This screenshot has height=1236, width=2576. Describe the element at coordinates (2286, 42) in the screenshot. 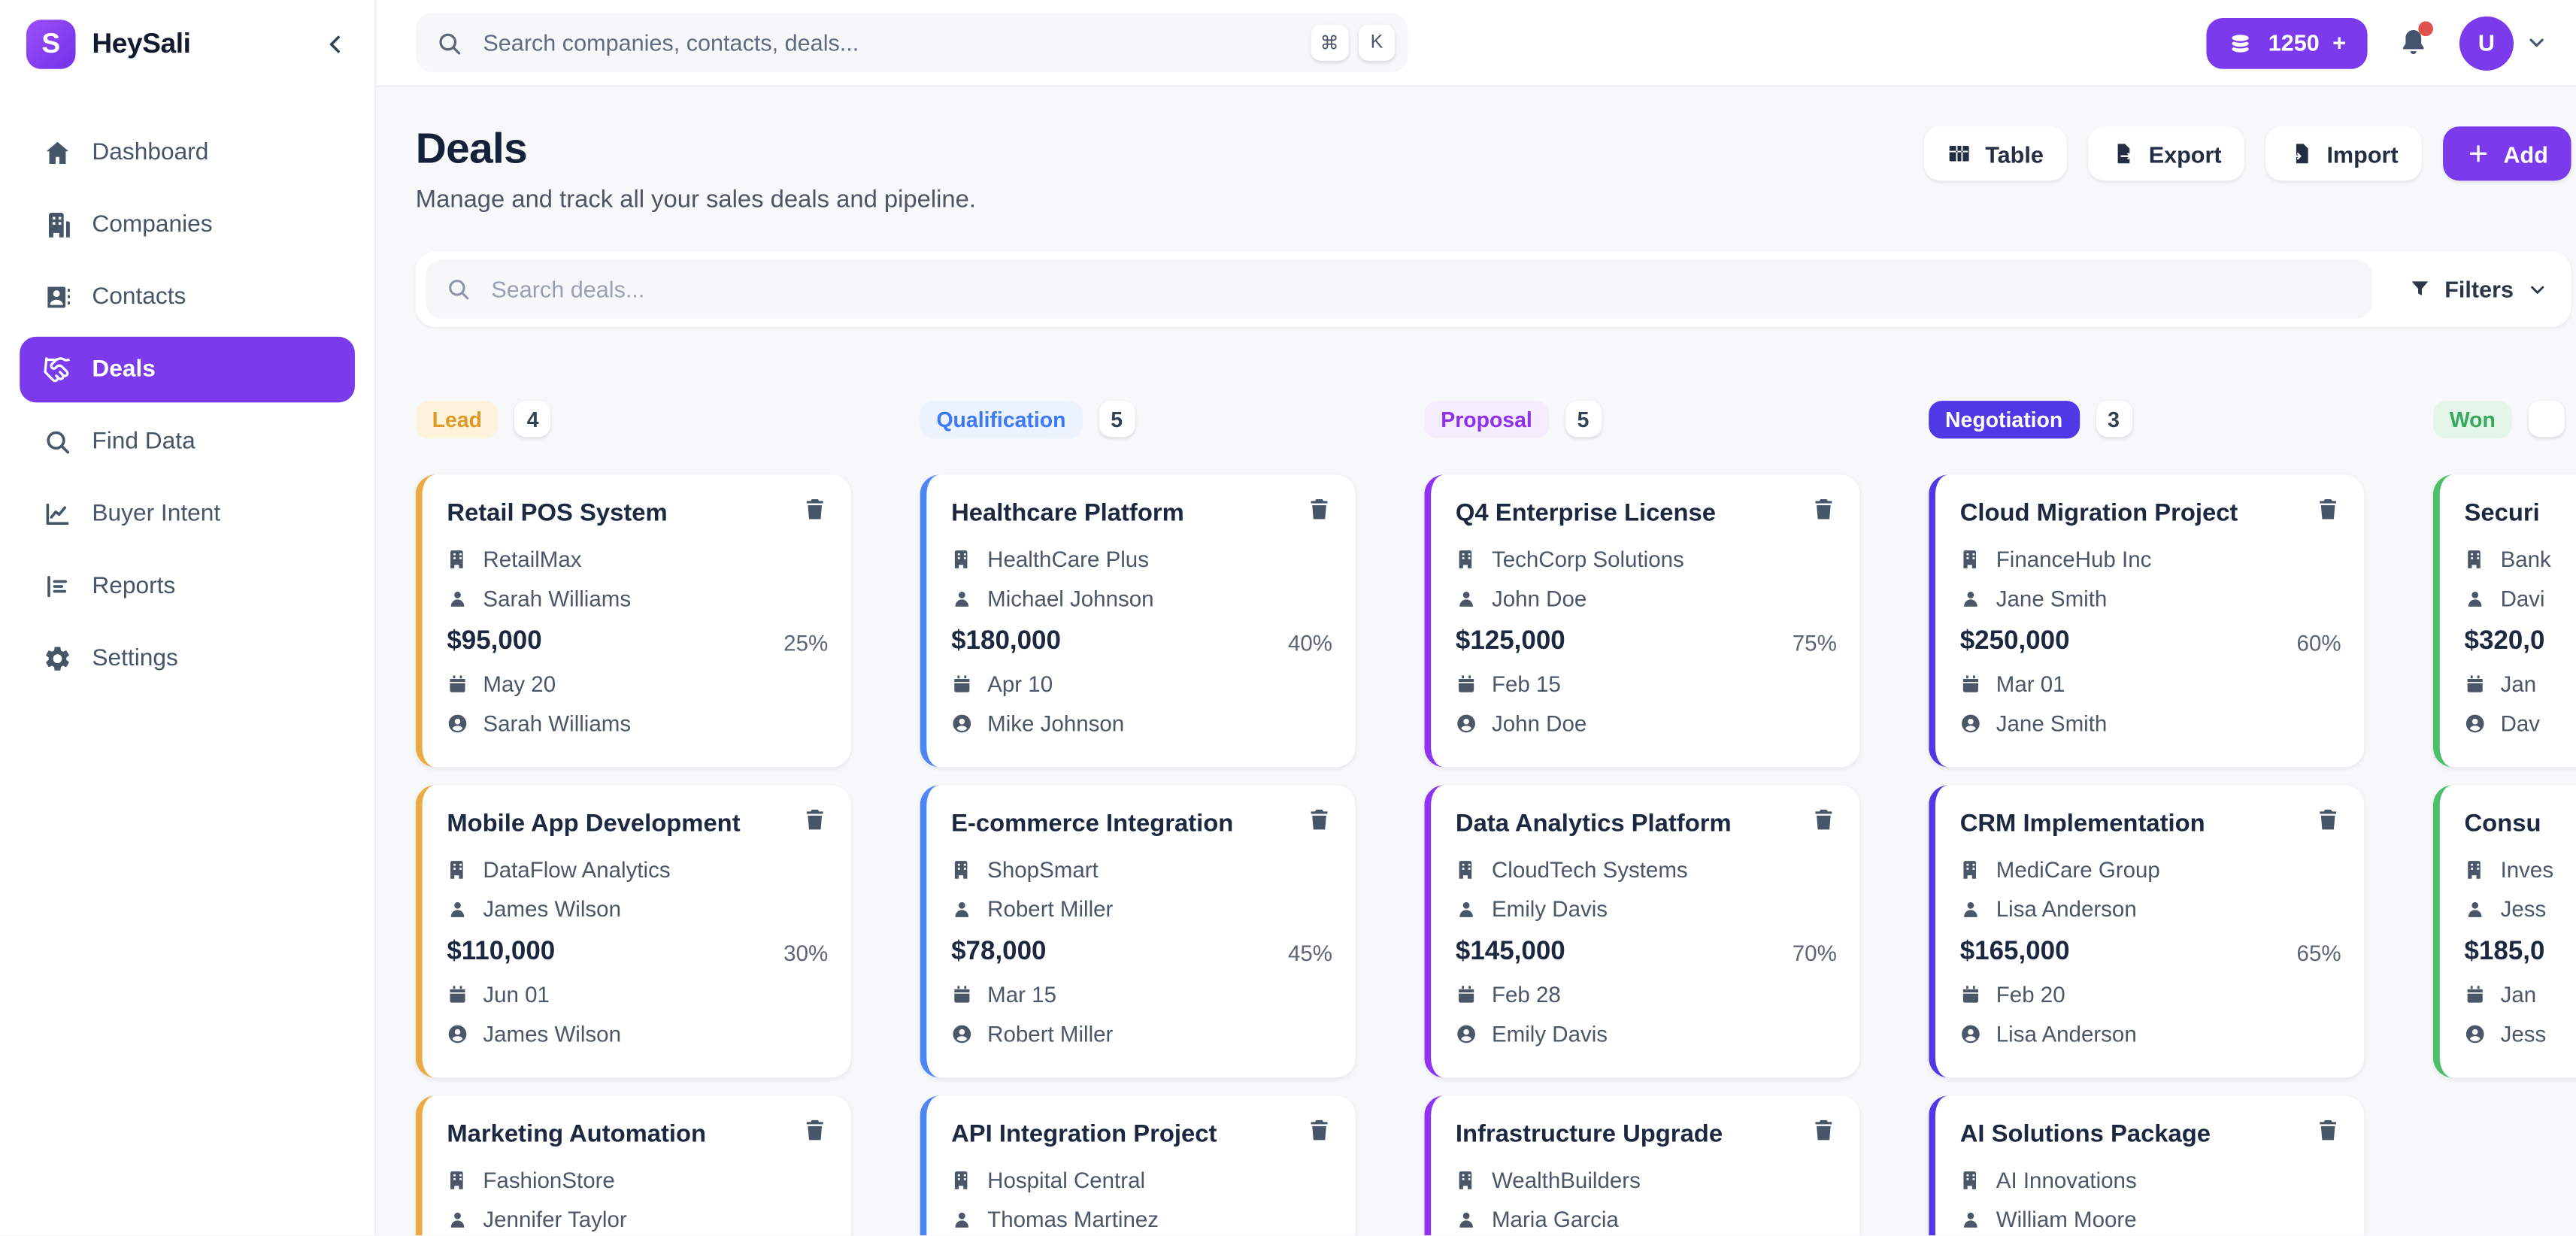

I see `tokens-button: 1250 +` at that location.